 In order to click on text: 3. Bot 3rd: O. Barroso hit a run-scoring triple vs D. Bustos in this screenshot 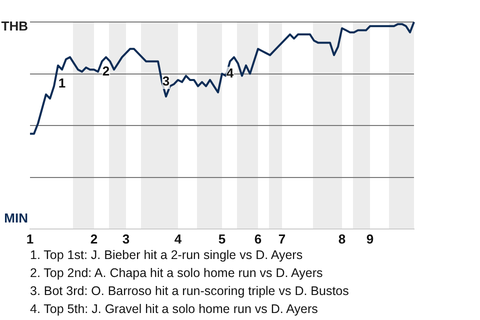, I will do `click(190, 291)`.